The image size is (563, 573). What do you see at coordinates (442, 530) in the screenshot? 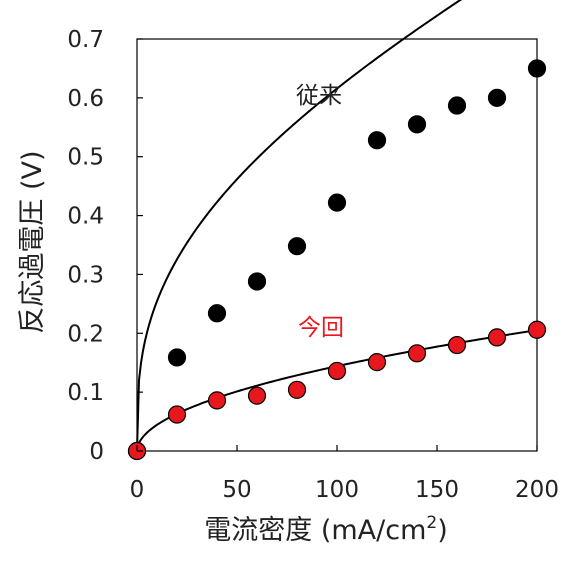
I see `x-axis-title-close: )` at bounding box center [442, 530].